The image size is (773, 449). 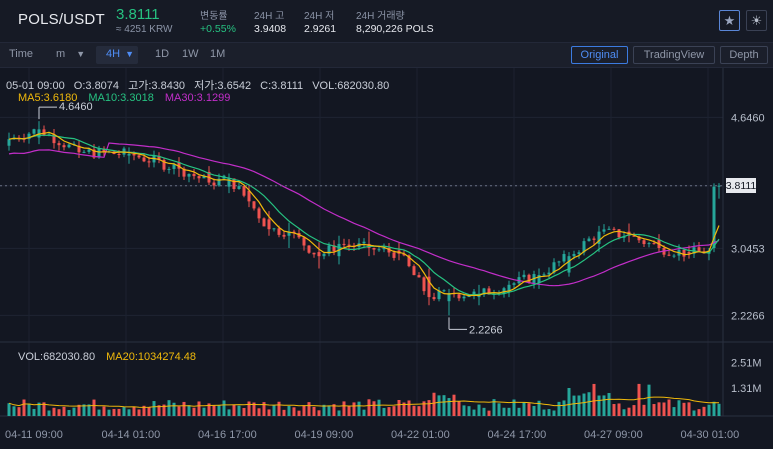 What do you see at coordinates (70, 54) in the screenshot?
I see `minute-select: m ▼` at bounding box center [70, 54].